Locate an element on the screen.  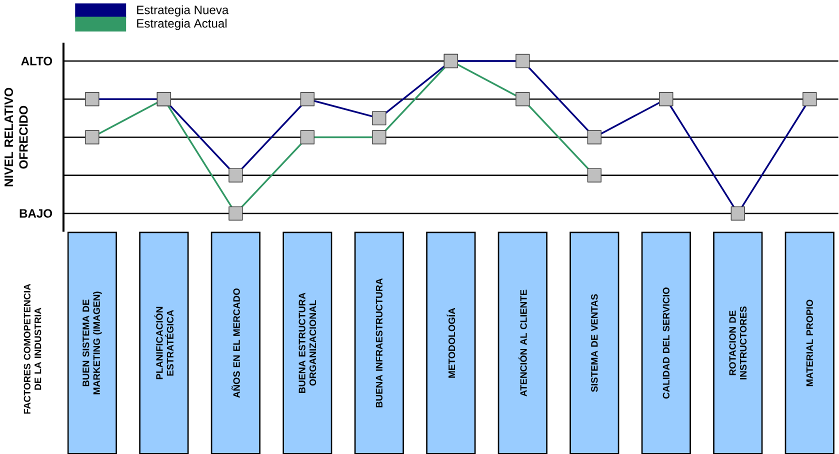
x-tick-label: PLANIFICACIÓN ESTRATÉGICA is located at coordinates (164, 342).